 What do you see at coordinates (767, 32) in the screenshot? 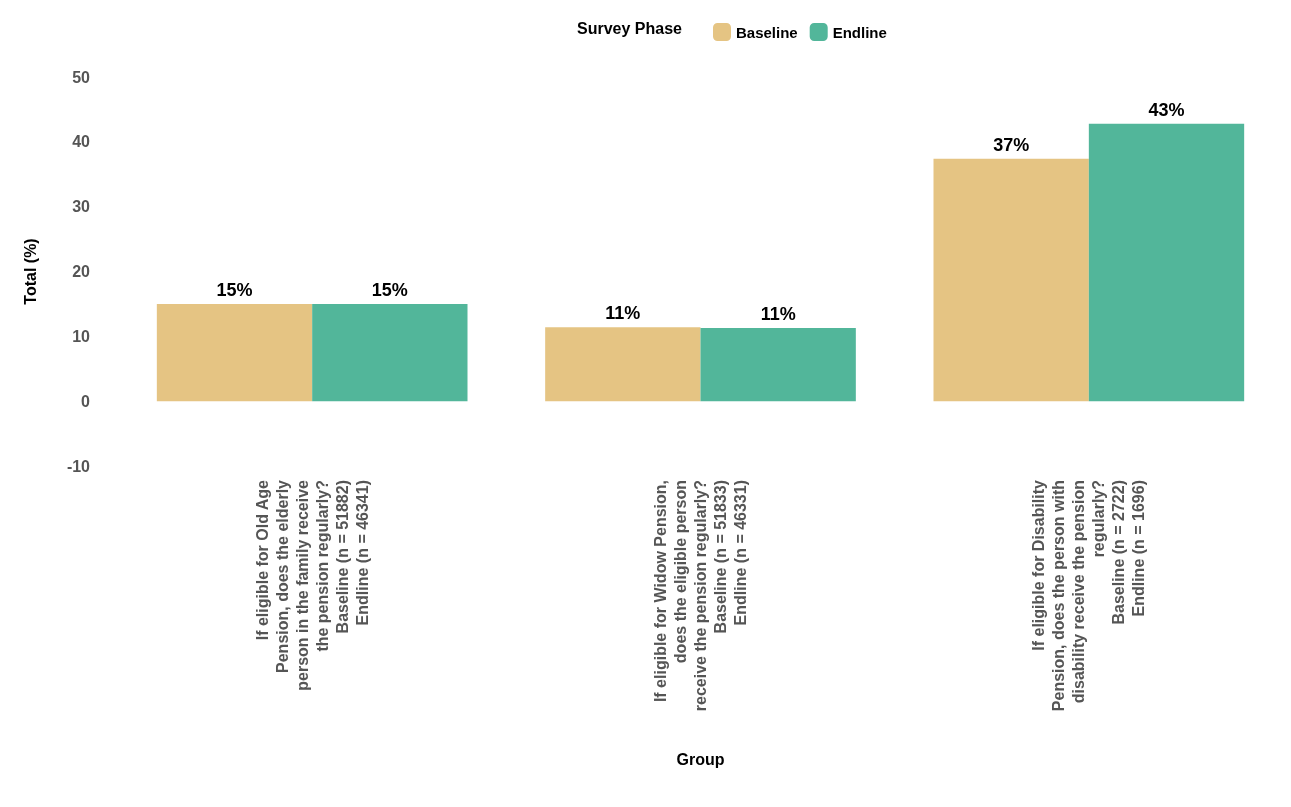
I see `legend-label: Baseline` at bounding box center [767, 32].